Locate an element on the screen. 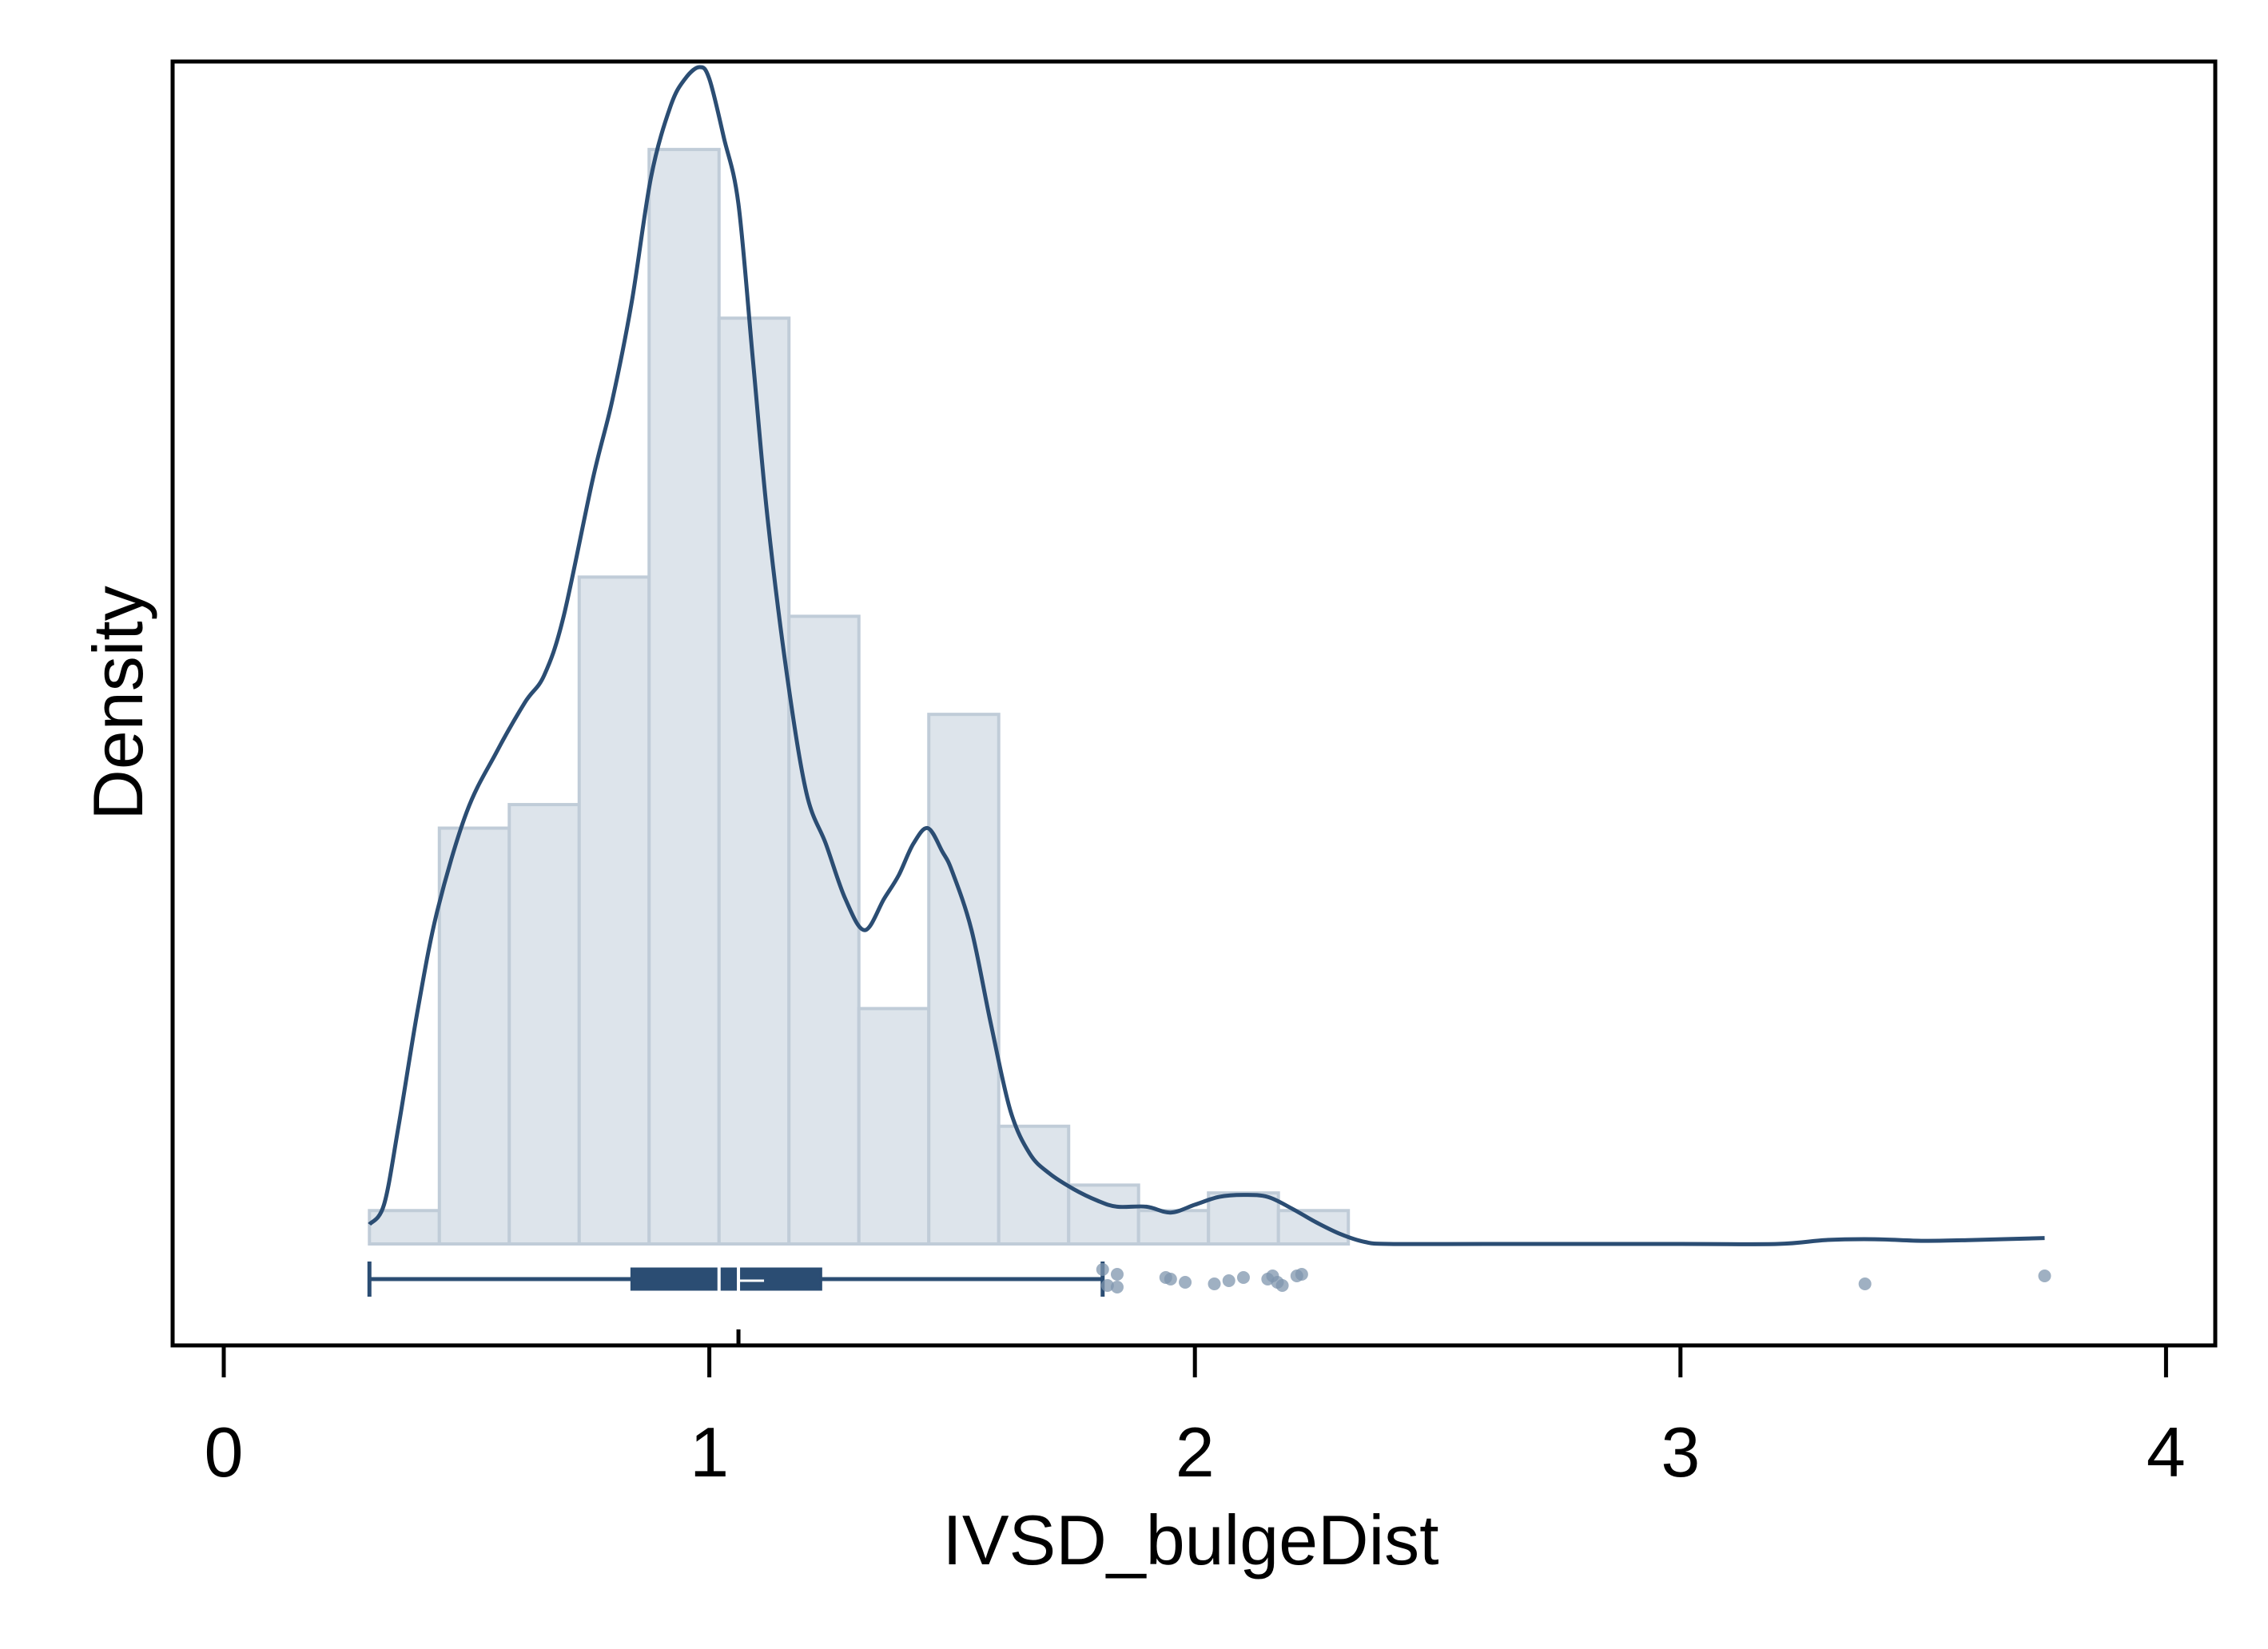  x-axis-title: IVSD_bulgeDist is located at coordinates (1190, 1539).